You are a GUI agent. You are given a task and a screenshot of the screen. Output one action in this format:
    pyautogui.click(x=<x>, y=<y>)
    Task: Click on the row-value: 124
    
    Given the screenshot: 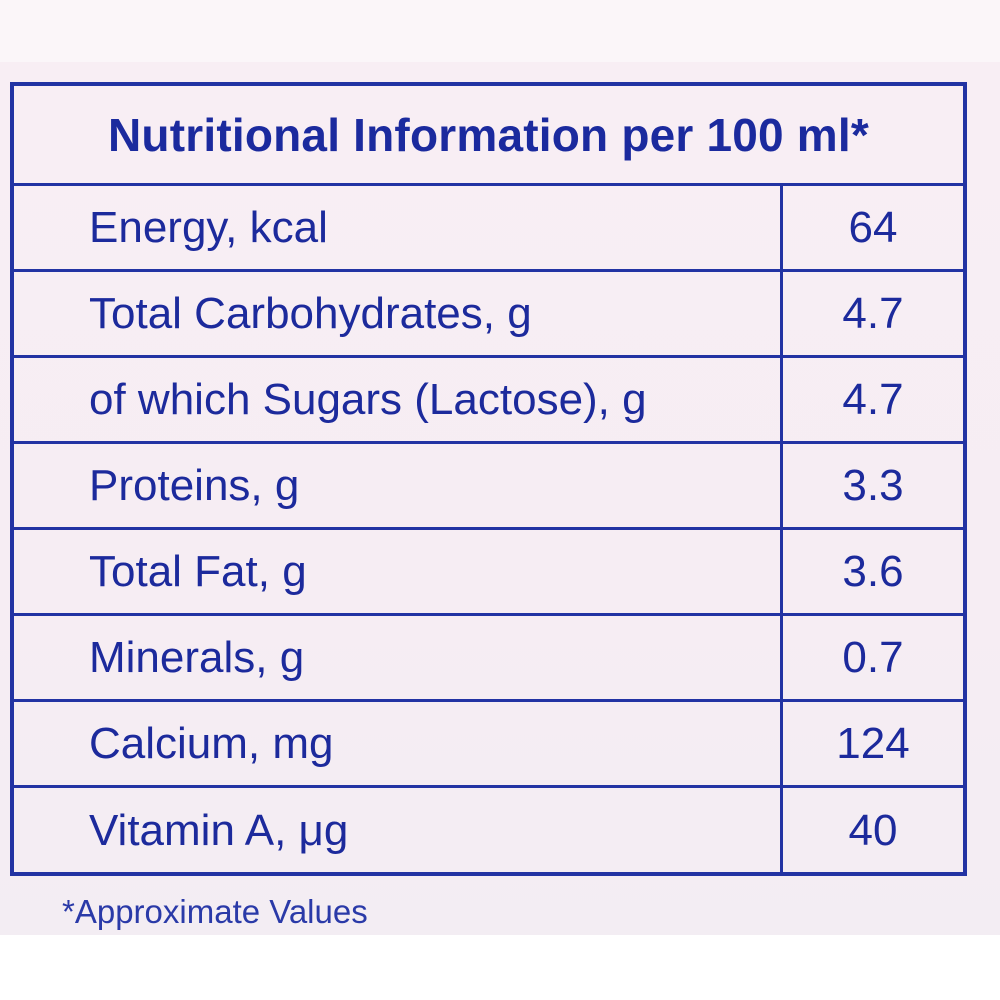 What is the action you would take?
    pyautogui.click(x=871, y=743)
    